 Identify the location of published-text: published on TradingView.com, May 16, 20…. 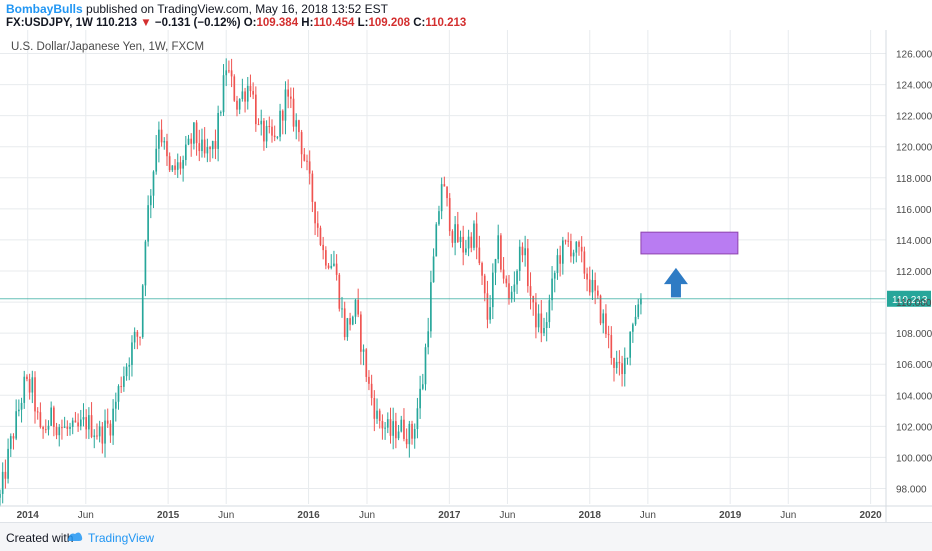
(237, 9).